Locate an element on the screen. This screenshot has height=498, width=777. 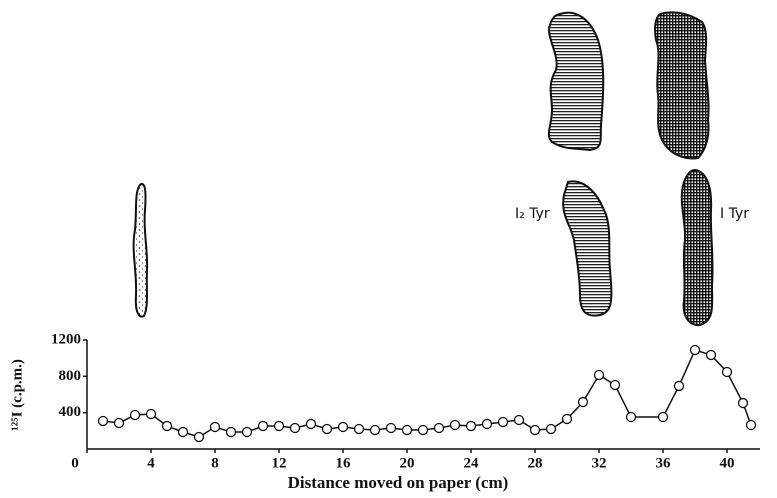
data-line is located at coordinates (427, 393).